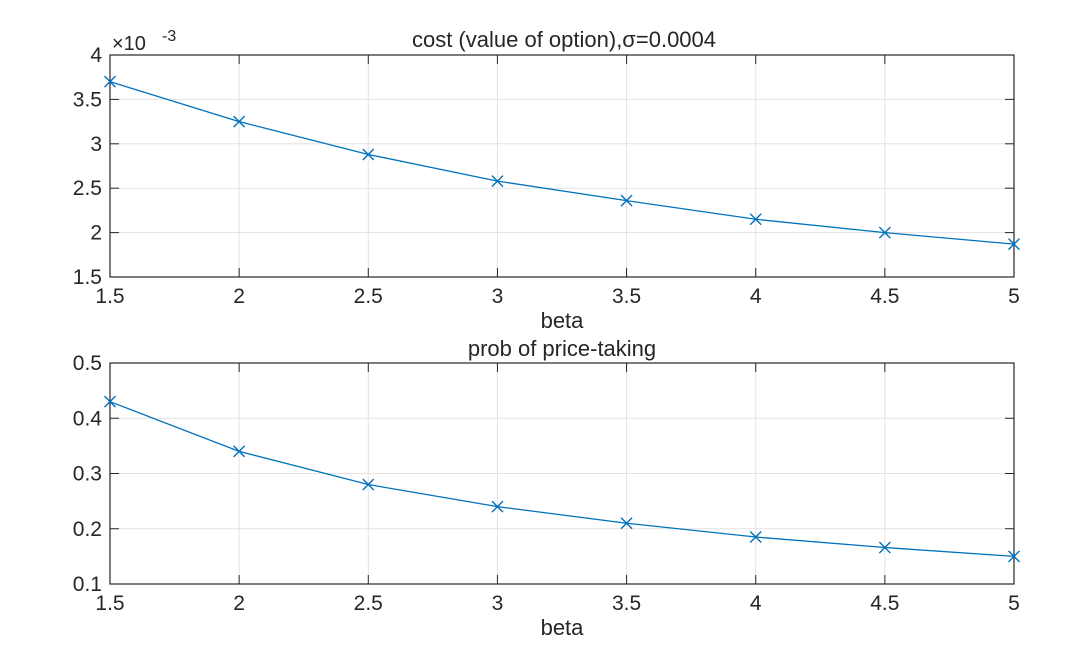 This screenshot has height=665, width=1080. I want to click on cost-x-tick-label: 3.5, so click(626, 296).